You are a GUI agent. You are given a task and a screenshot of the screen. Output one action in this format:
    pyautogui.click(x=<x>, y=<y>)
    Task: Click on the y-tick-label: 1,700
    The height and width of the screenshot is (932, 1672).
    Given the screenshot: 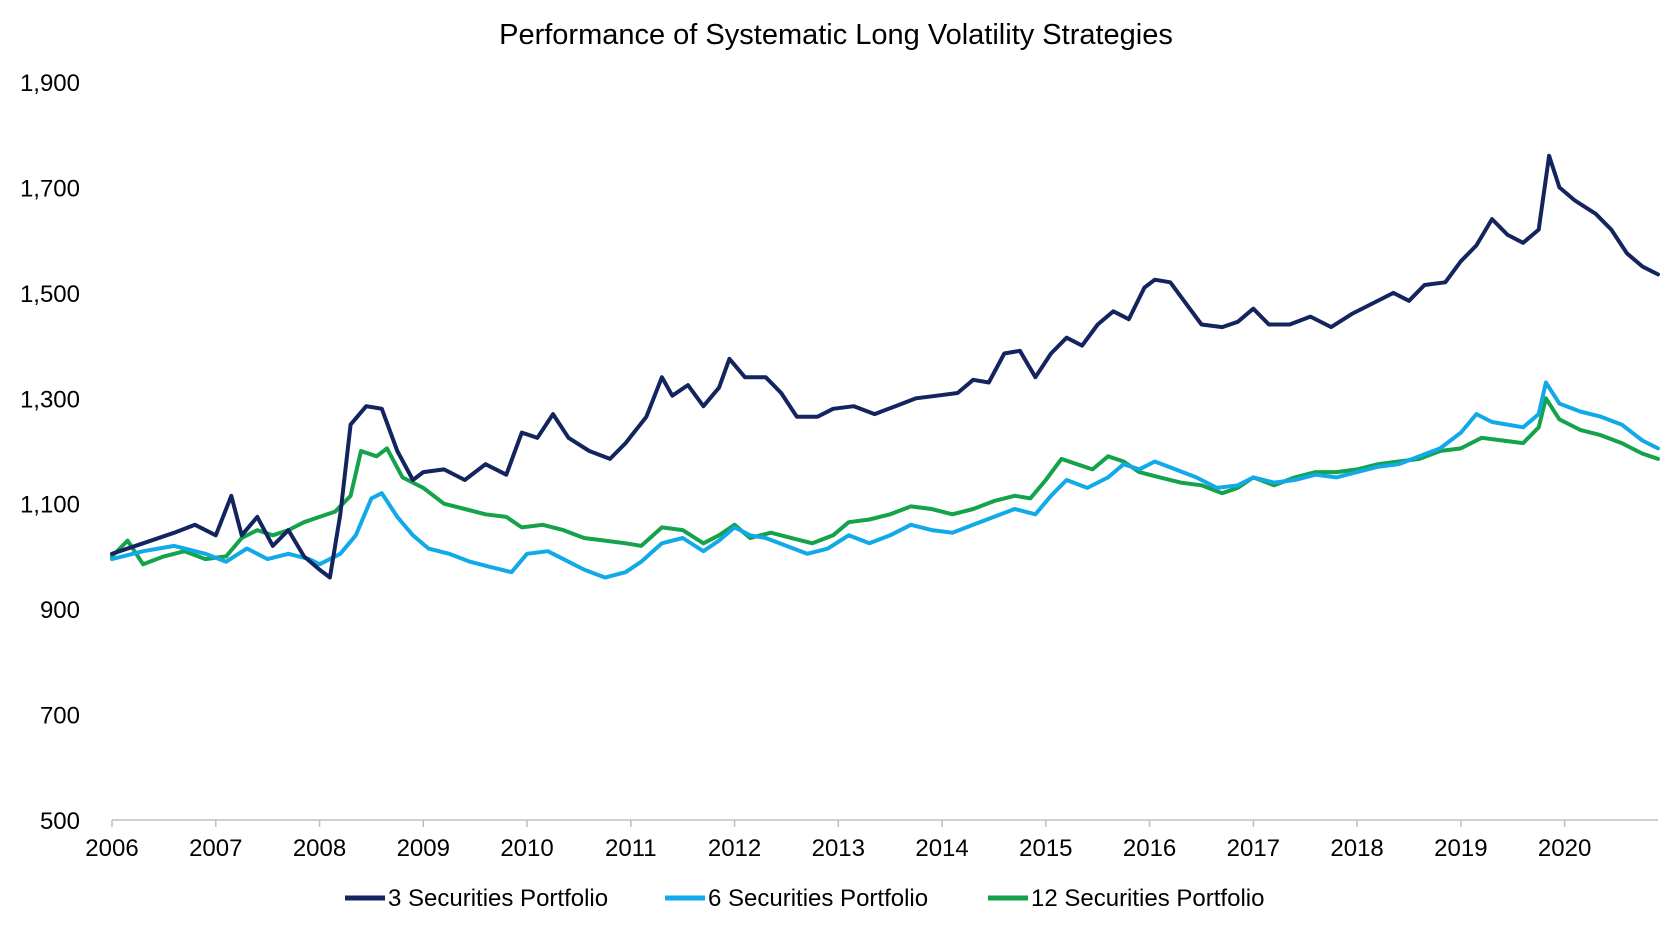 What is the action you would take?
    pyautogui.click(x=50, y=188)
    